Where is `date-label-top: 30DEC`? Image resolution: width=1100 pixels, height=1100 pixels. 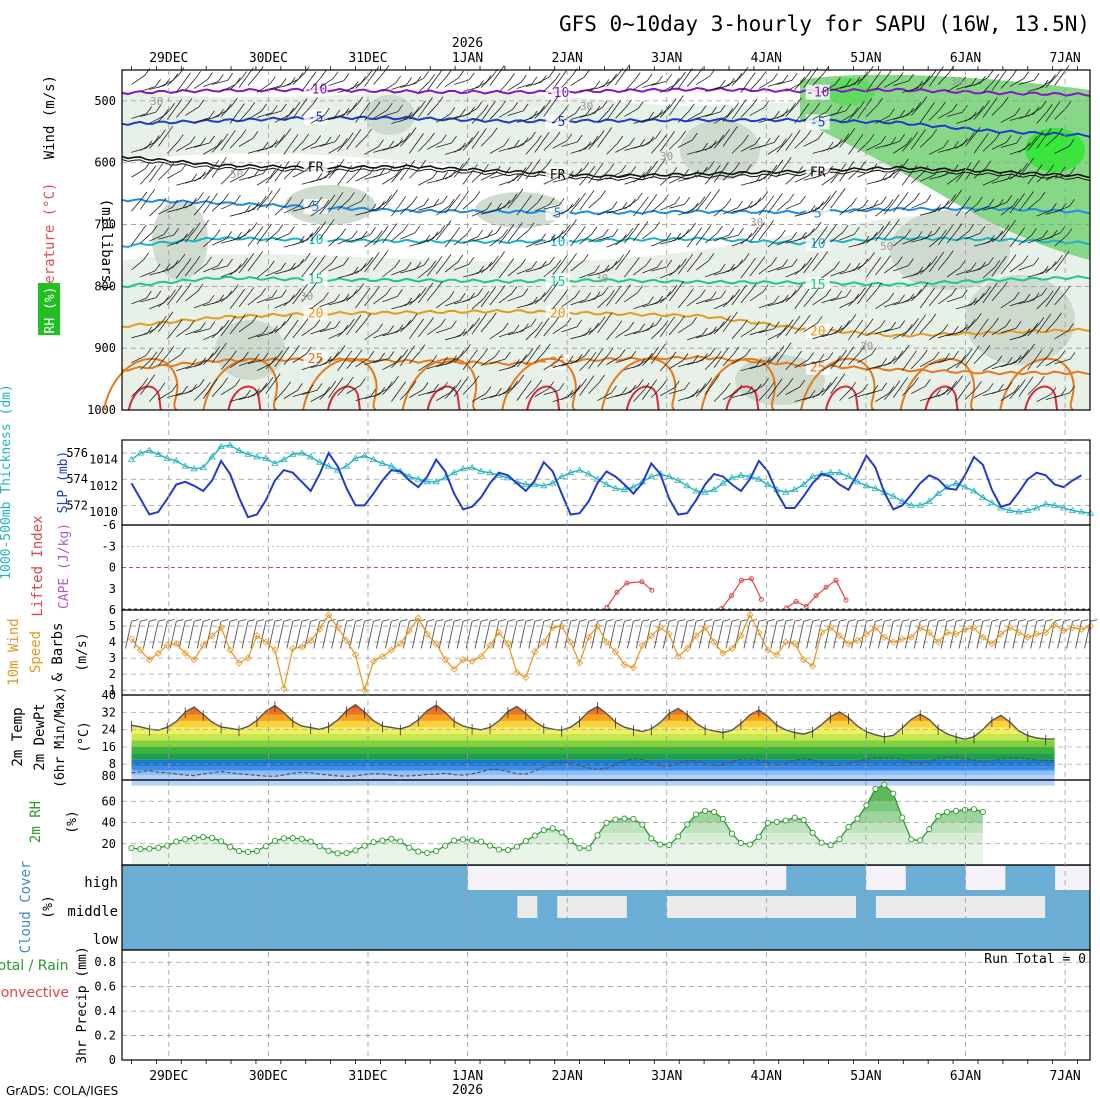 date-label-top: 30DEC is located at coordinates (268, 58).